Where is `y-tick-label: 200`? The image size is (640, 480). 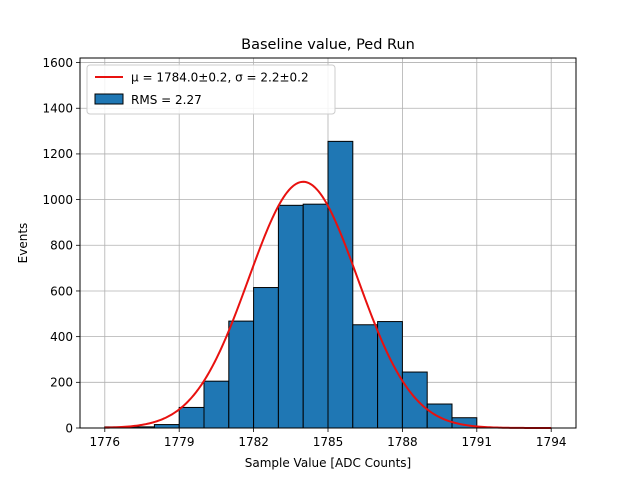
y-tick-label: 200 is located at coordinates (61, 383).